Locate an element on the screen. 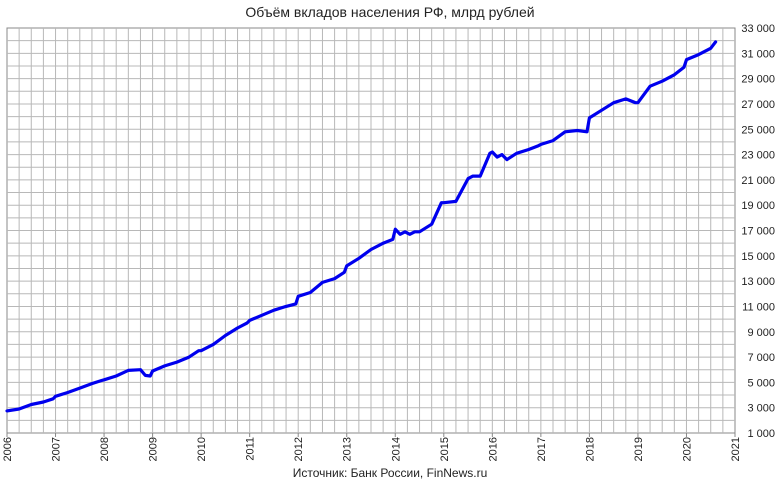  y-tick-label: 21 000 is located at coordinates (758, 181).